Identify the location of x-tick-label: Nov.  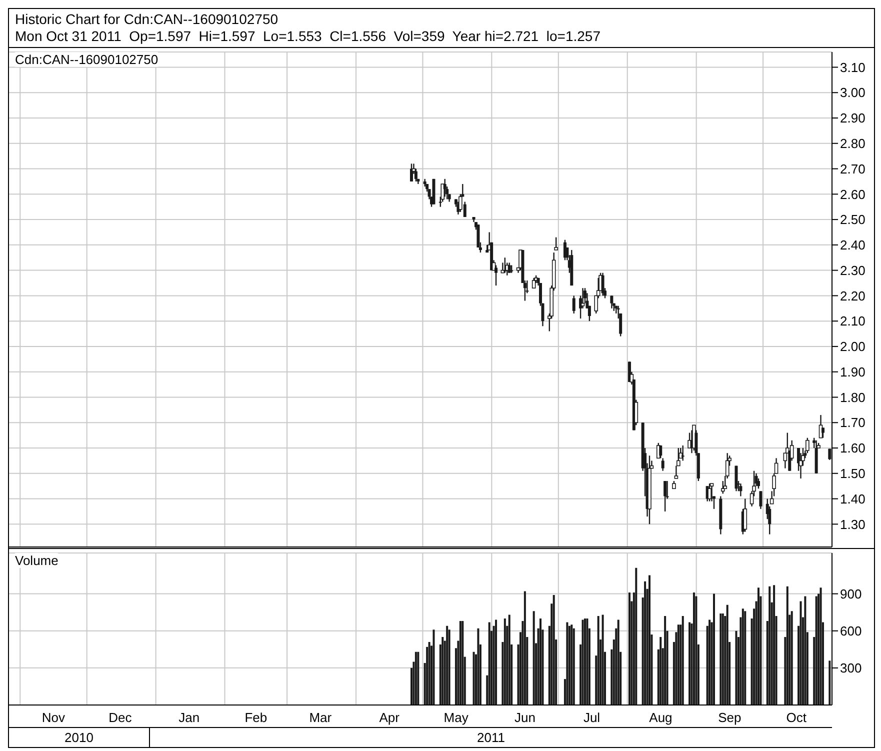
(54, 718).